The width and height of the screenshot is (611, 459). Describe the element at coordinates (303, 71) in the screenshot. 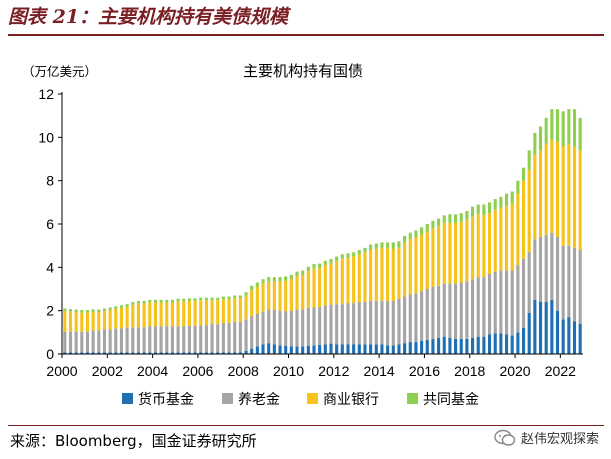

I see `chart-title: 主要机构持有国债` at that location.